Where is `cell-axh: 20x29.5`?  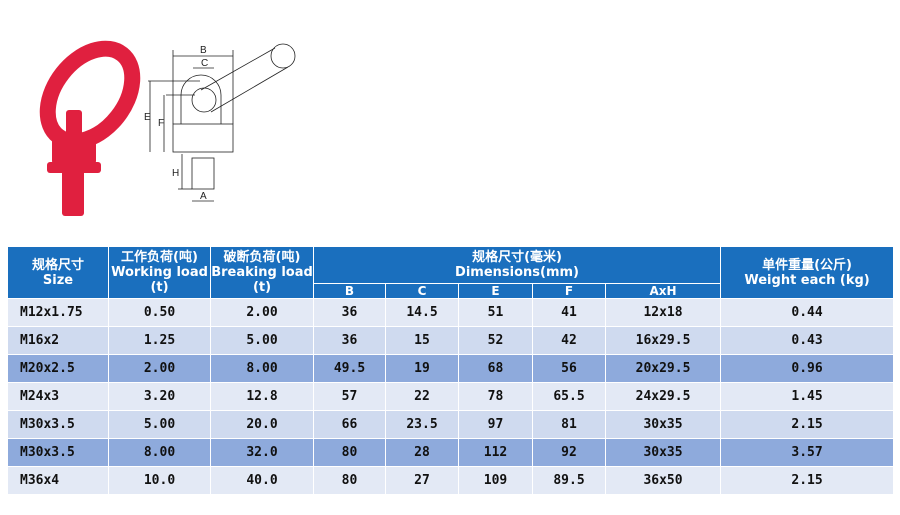
cell-axh: 20x29.5 is located at coordinates (663, 368).